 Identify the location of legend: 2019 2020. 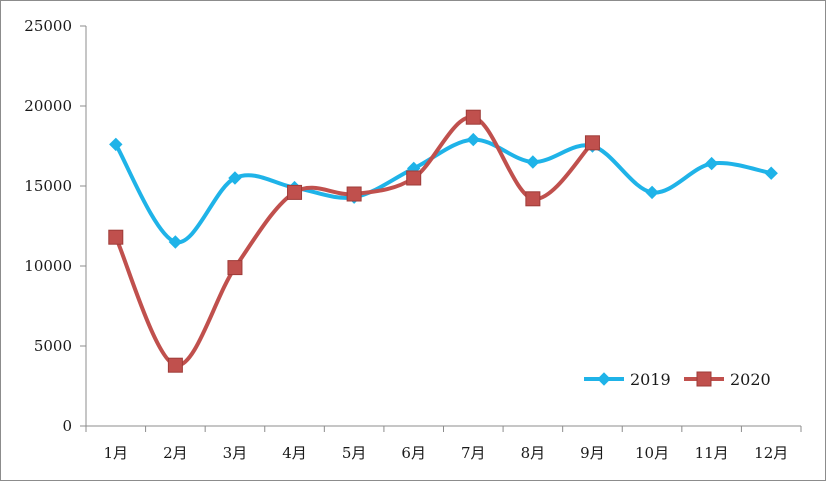
(677, 379).